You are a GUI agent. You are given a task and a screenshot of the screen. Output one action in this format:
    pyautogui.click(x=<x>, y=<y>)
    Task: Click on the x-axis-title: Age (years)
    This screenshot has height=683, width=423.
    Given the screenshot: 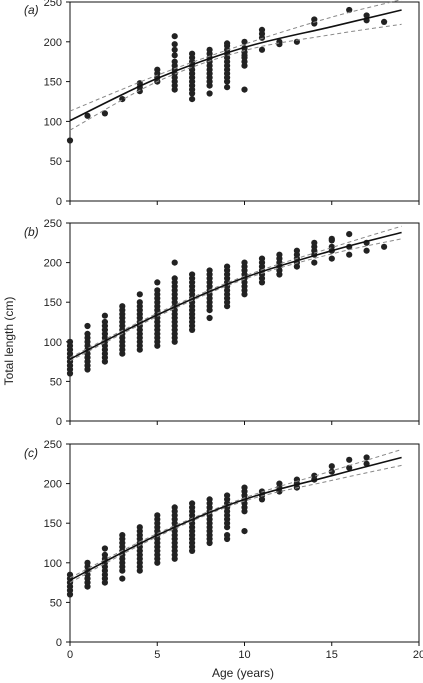 What is the action you would take?
    pyautogui.click(x=243, y=673)
    